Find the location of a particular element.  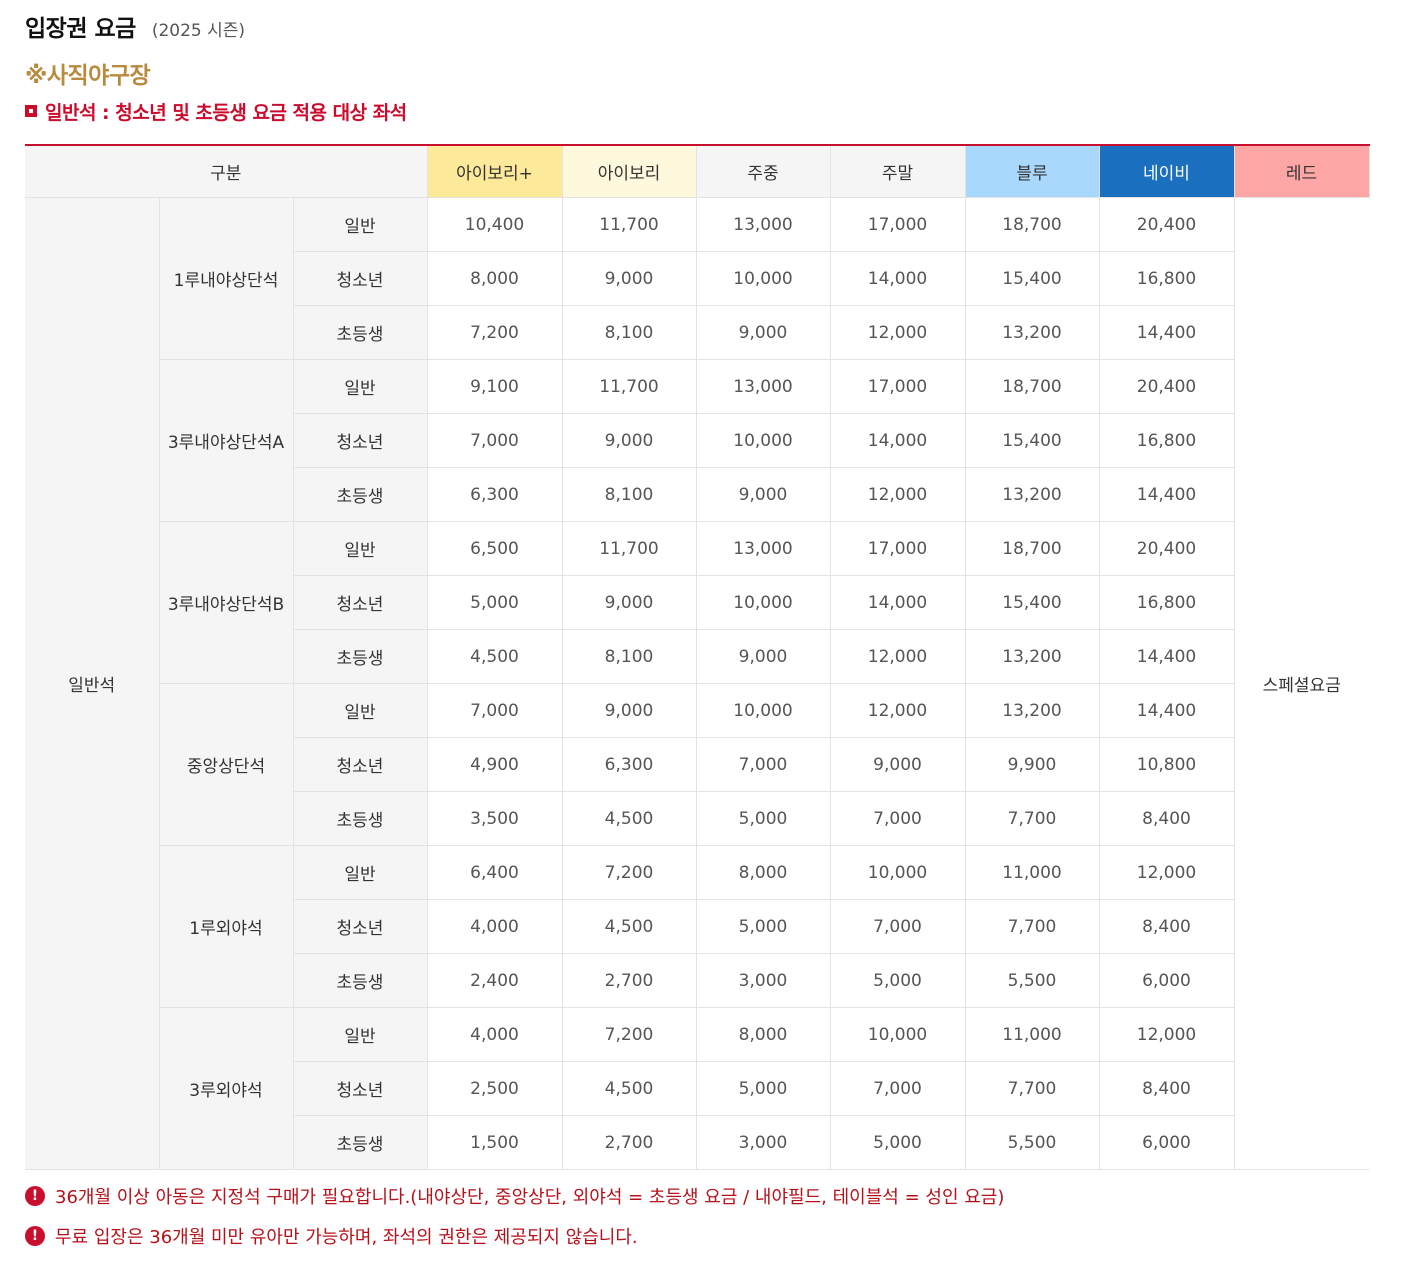

seat-notice-text: 일반석 : 청소년 및 초등생 요금 적용 대상 좌석 is located at coordinates (226, 112).